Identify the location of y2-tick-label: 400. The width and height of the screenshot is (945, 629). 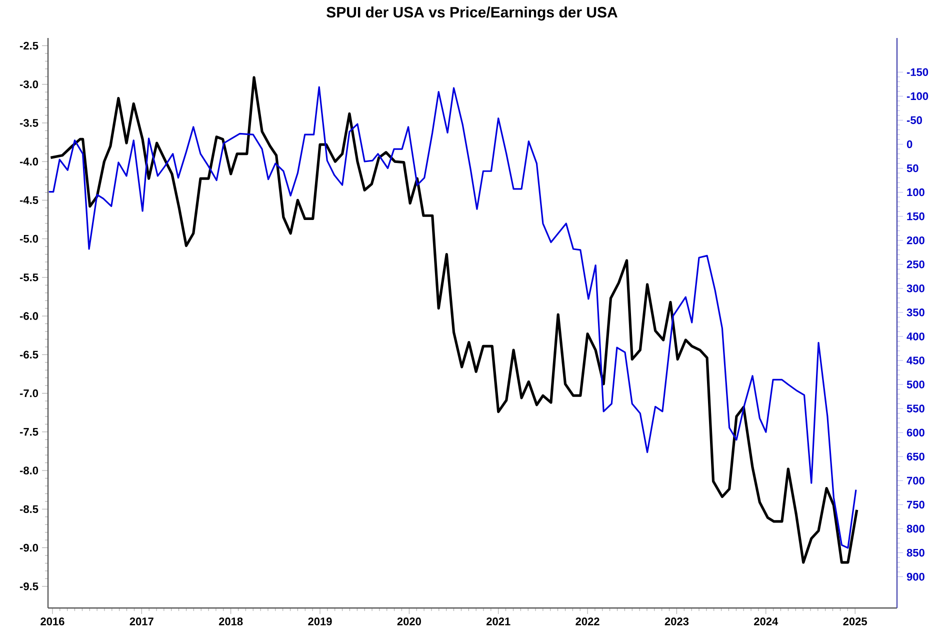
(915, 336).